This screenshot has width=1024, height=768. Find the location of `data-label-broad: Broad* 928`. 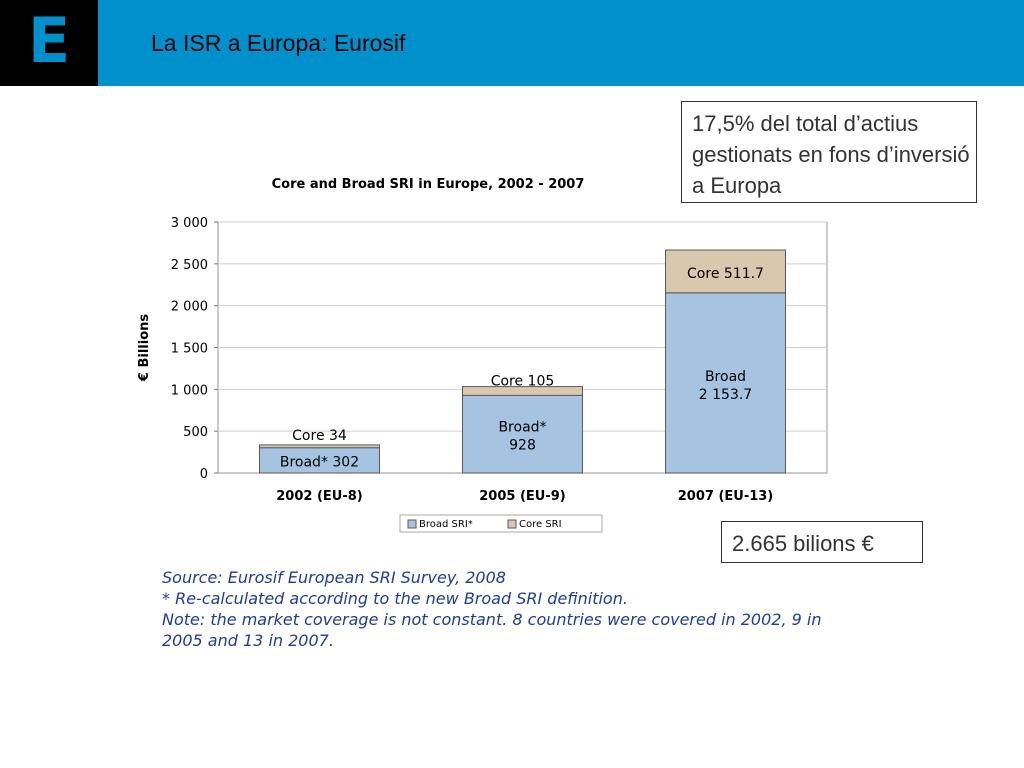

data-label-broad: Broad* 928 is located at coordinates (522, 436).